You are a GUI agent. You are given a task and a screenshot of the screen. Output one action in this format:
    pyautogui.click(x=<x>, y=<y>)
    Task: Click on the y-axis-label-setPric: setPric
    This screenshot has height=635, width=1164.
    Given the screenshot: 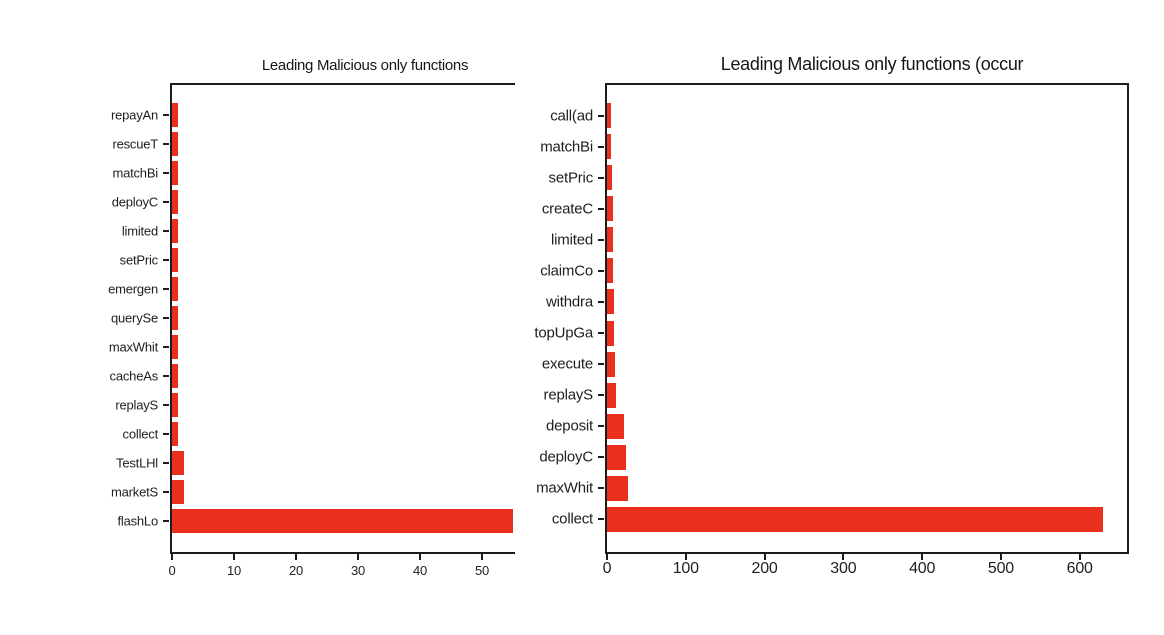 What is the action you would take?
    pyautogui.click(x=139, y=259)
    